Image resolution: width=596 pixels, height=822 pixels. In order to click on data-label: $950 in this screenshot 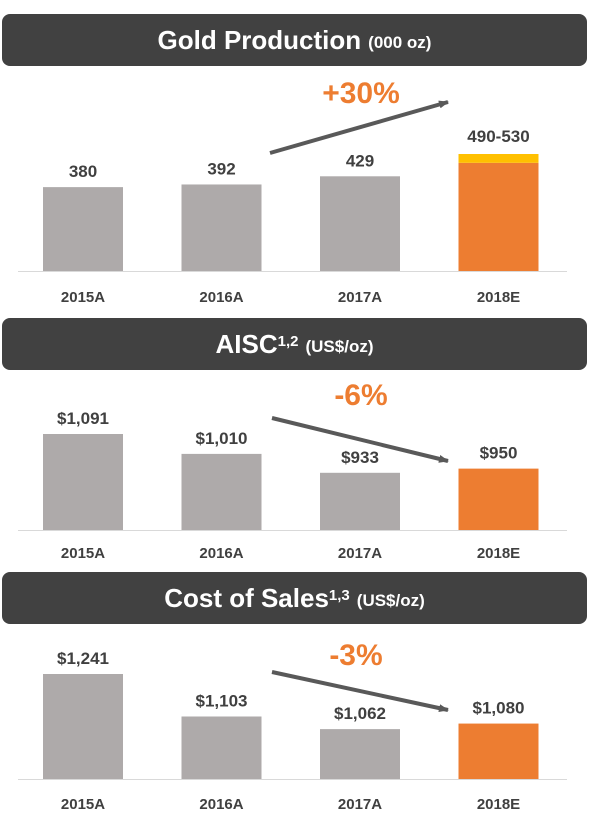, I will do `click(499, 453)`.